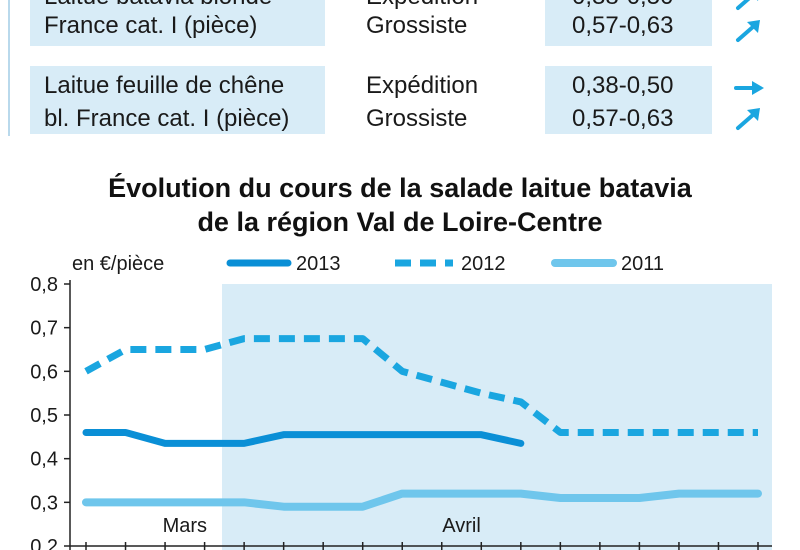 This screenshot has height=550, width=800. Describe the element at coordinates (303, 437) in the screenshot. I see `series-line-2013` at that location.